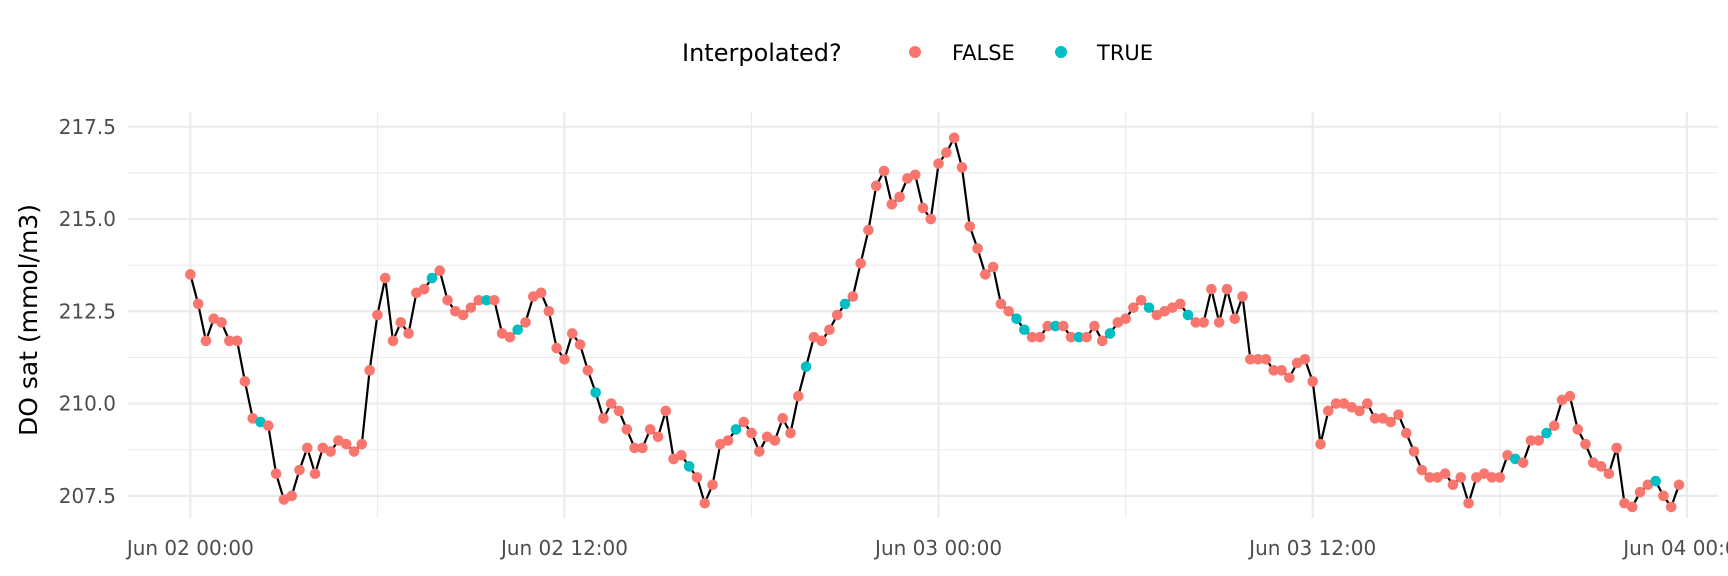  What do you see at coordinates (762, 53) in the screenshot?
I see `legend-title: Interpolated?` at bounding box center [762, 53].